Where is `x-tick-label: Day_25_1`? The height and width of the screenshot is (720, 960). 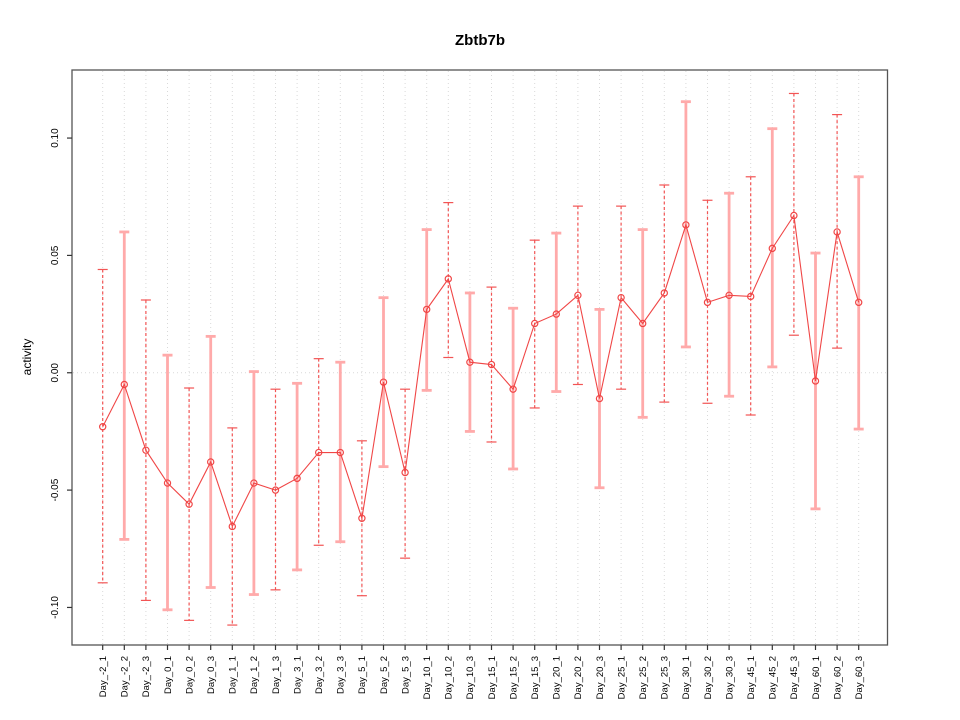
x-tick-label: Day_25_1 is located at coordinates (621, 677).